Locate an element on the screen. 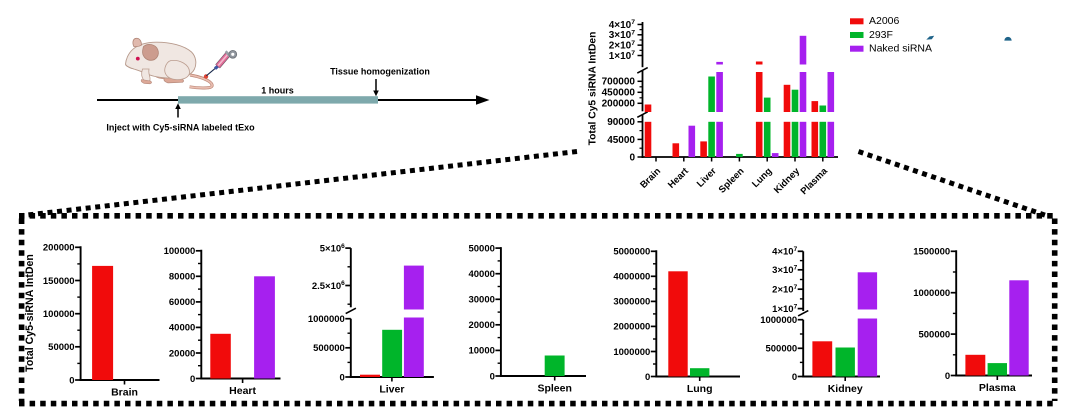 This screenshot has width=1080, height=418. svg-text: 4000000 is located at coordinates (631, 277).